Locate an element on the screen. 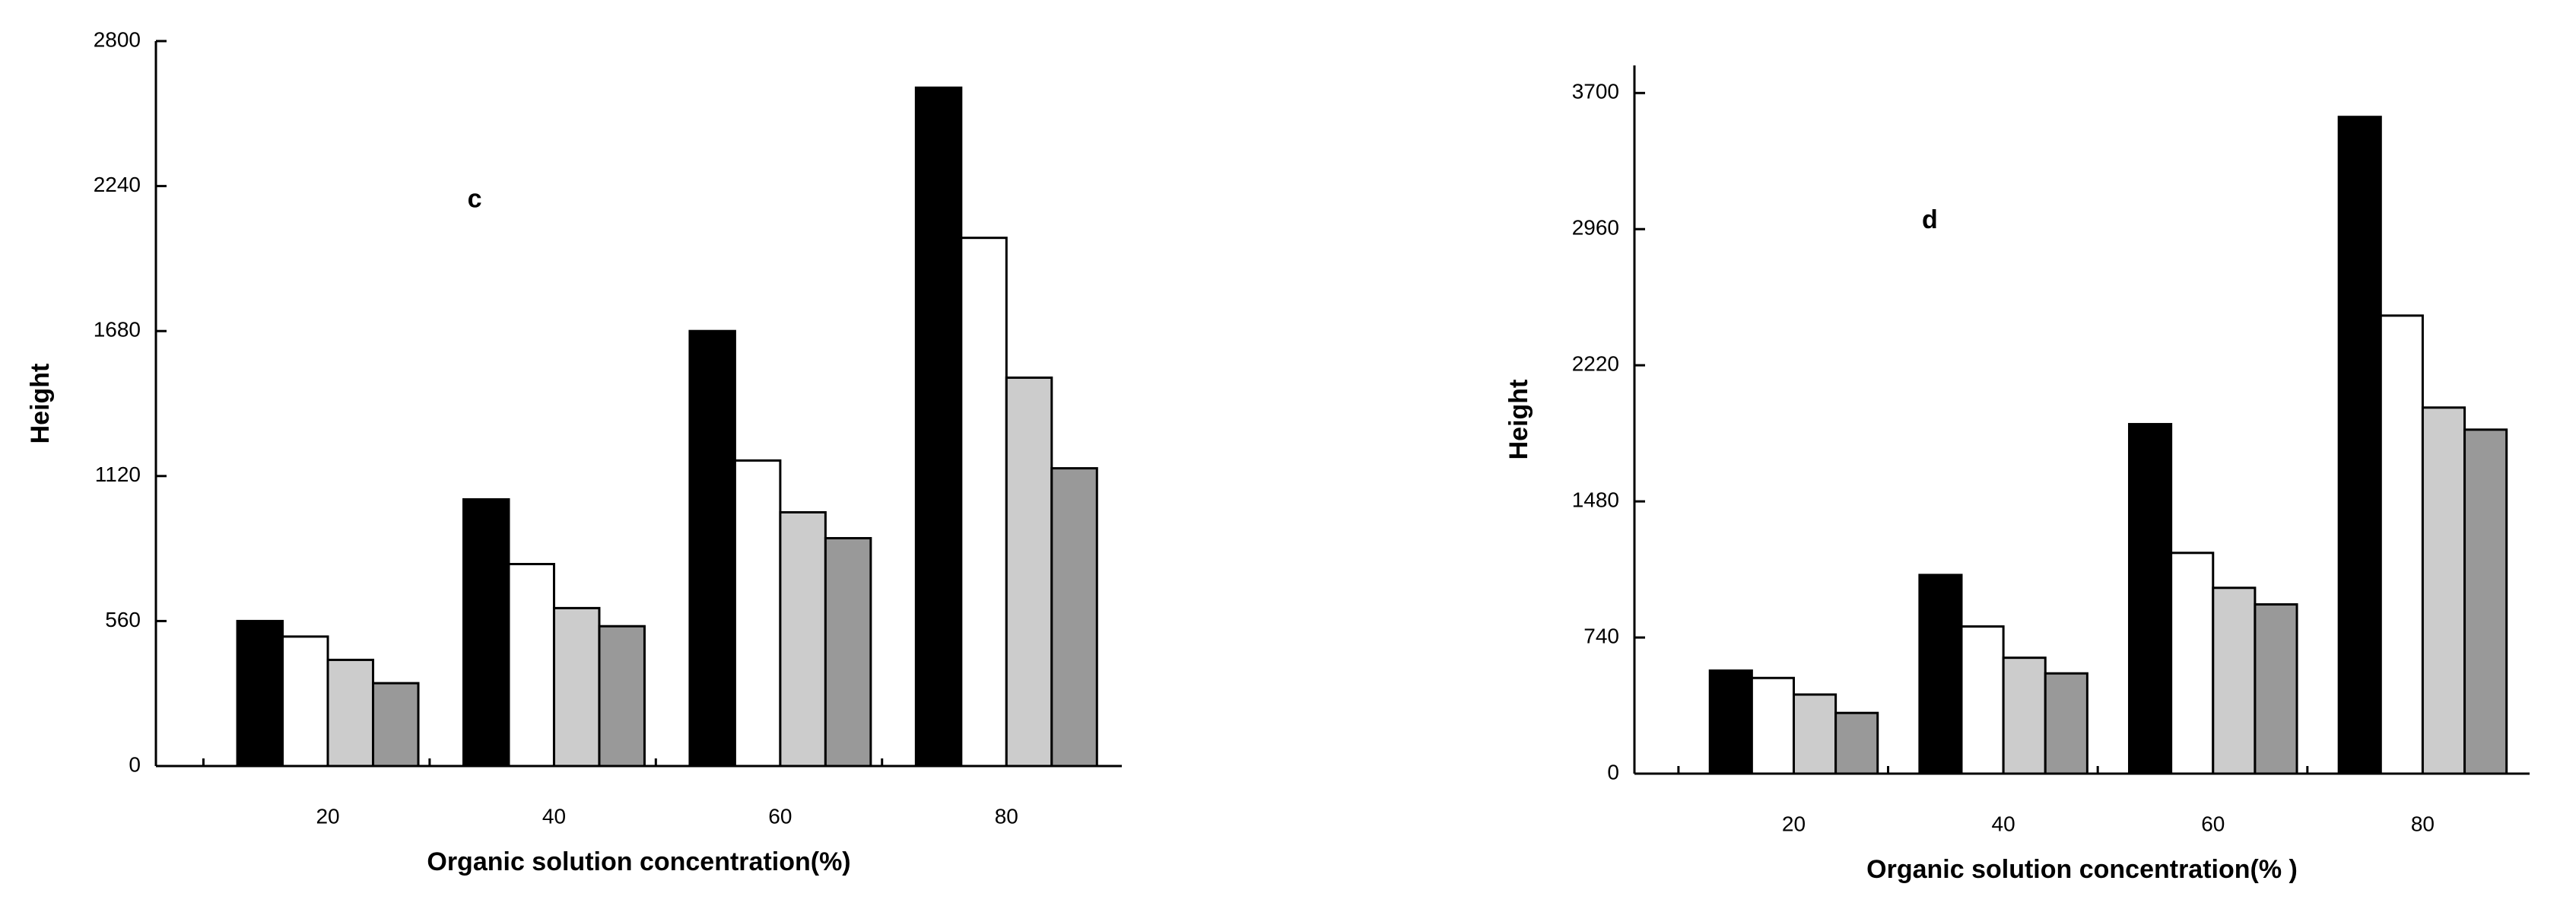 The image size is (2576, 906). y-tick-label: 1680 is located at coordinates (117, 330).